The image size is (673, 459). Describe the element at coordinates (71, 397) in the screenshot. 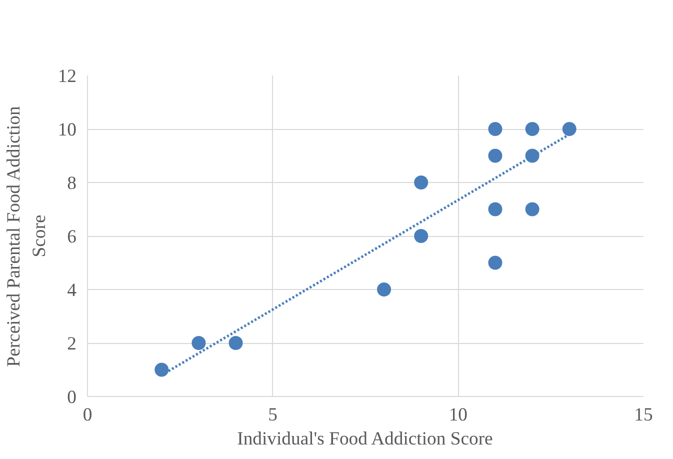

I see `y-tick-label: 0` at that location.